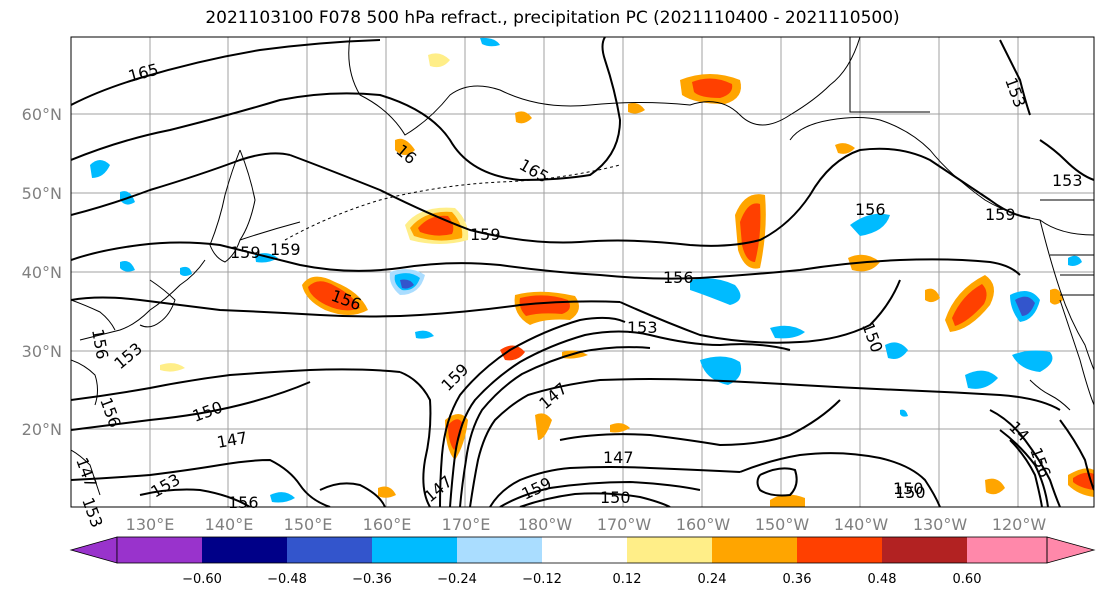 This screenshot has height=601, width=1105. What do you see at coordinates (466, 524) in the screenshot?
I see `longitude-label: 170°E` at bounding box center [466, 524].